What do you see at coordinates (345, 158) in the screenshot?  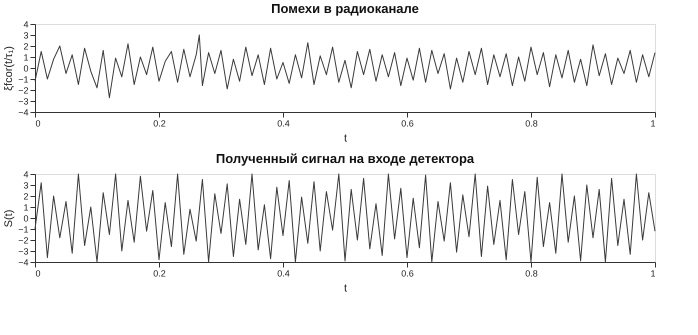 I see `chart-title: Полученный сигнал на входе детектора` at bounding box center [345, 158].